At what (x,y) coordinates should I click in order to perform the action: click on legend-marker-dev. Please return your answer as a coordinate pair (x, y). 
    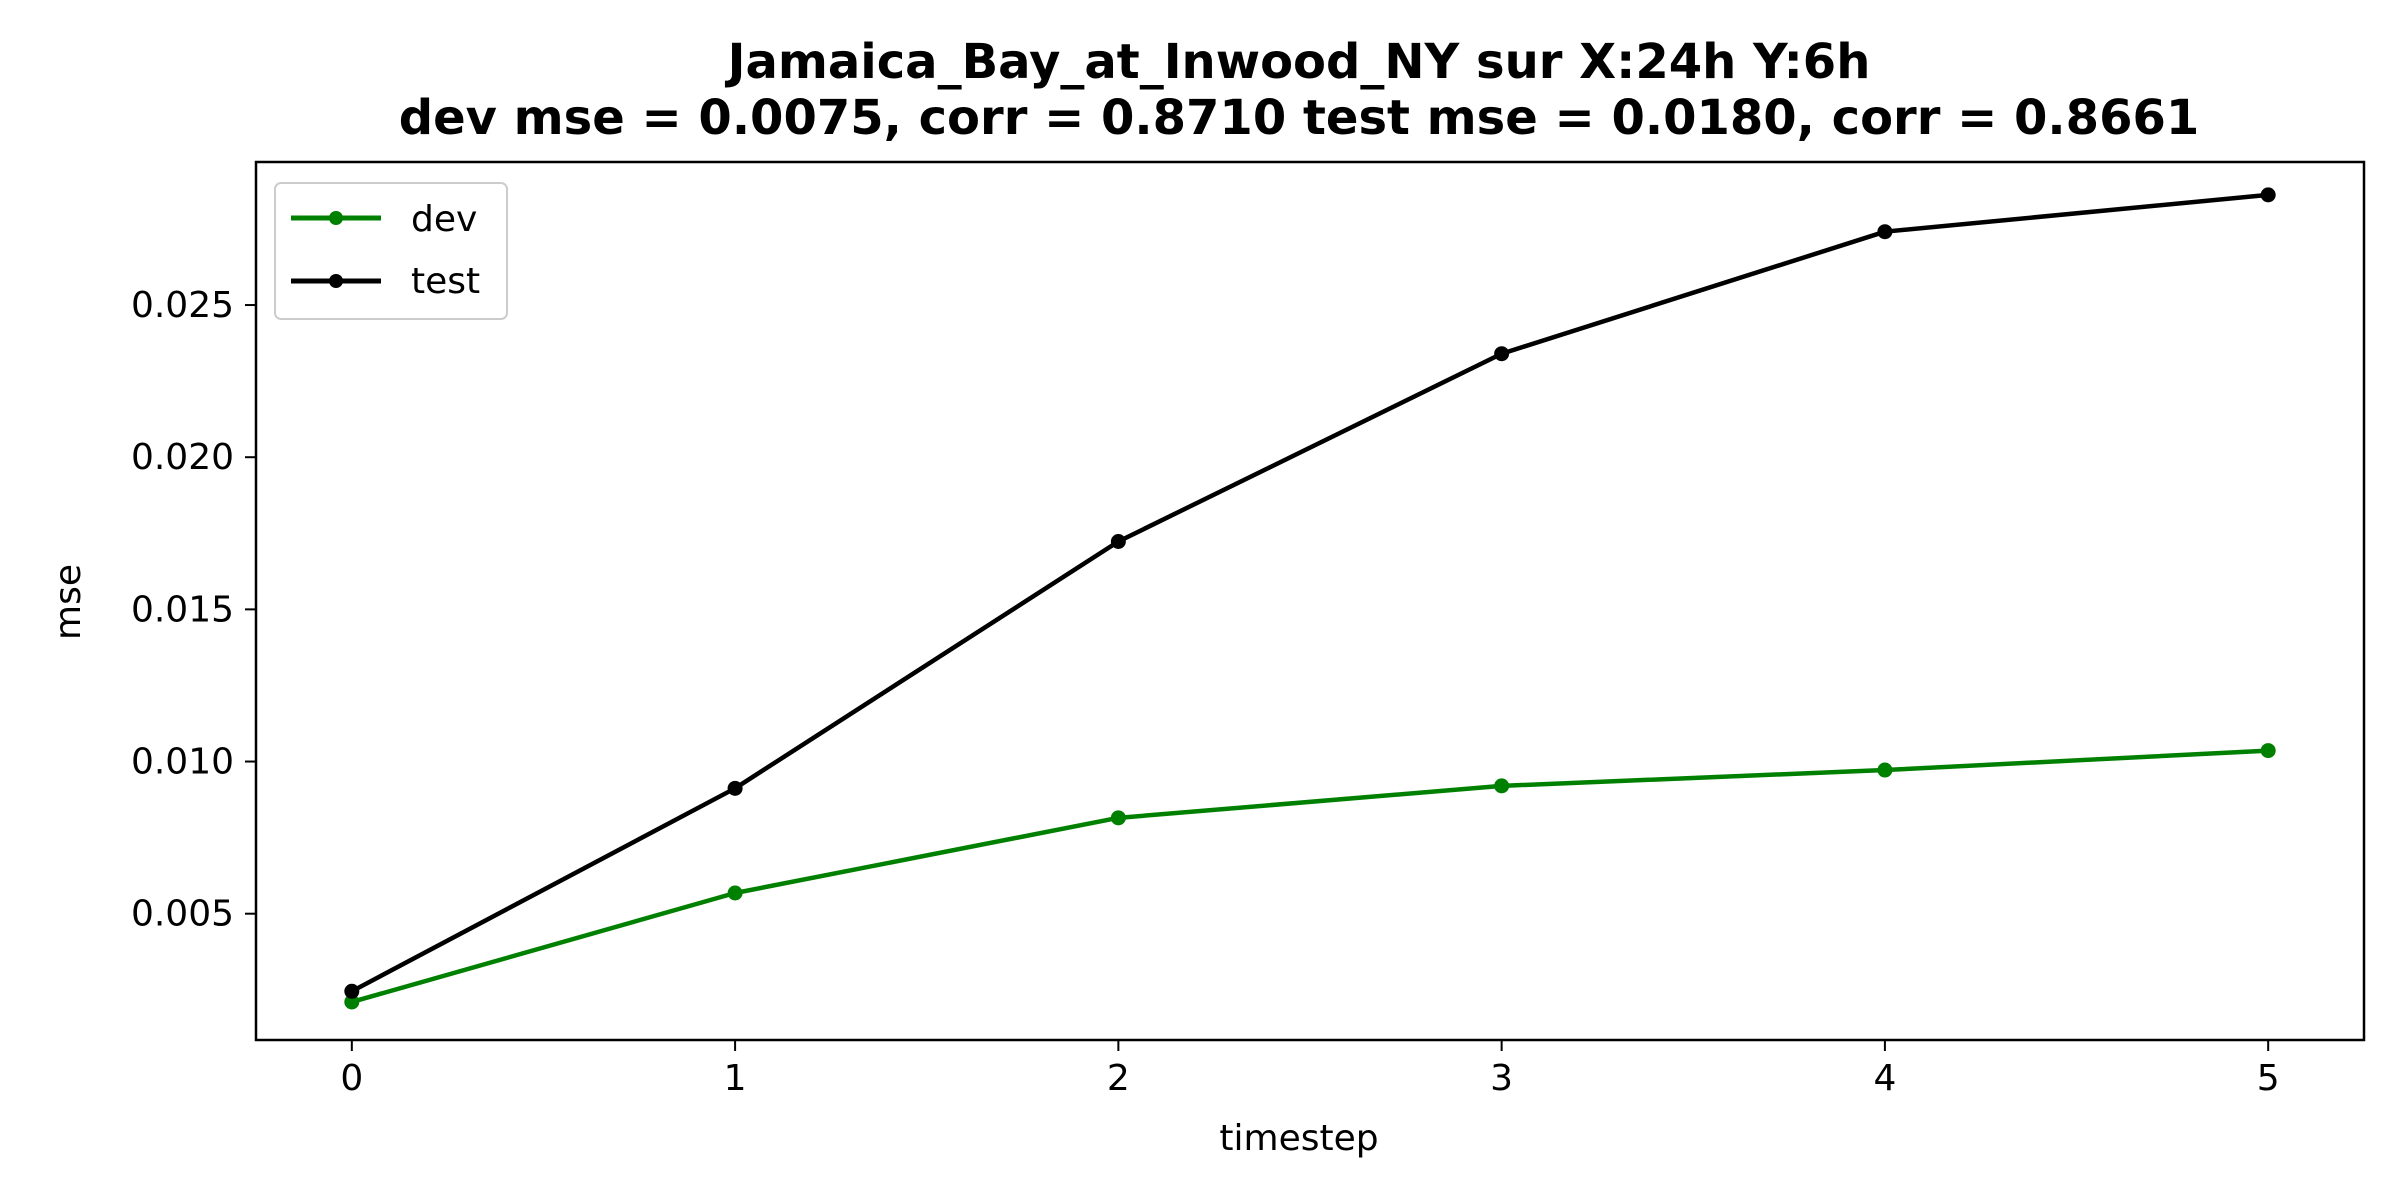
    Looking at the image, I should click on (336, 218).